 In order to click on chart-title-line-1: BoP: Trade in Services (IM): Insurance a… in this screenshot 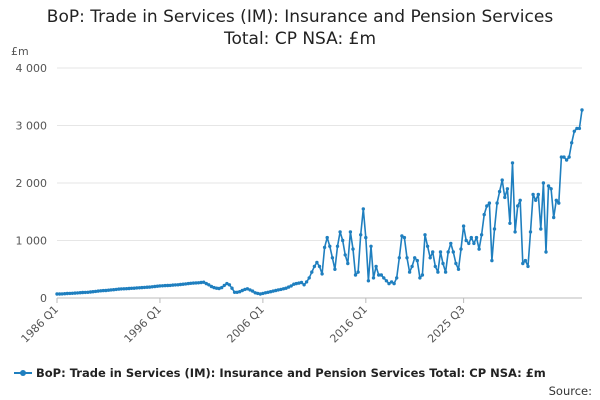, I will do `click(300, 17)`.